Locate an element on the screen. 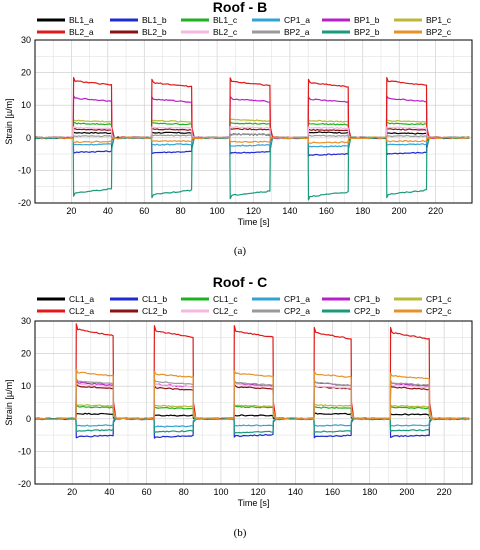 This screenshot has width=480, height=550. legend-label: BP2_b is located at coordinates (367, 32).